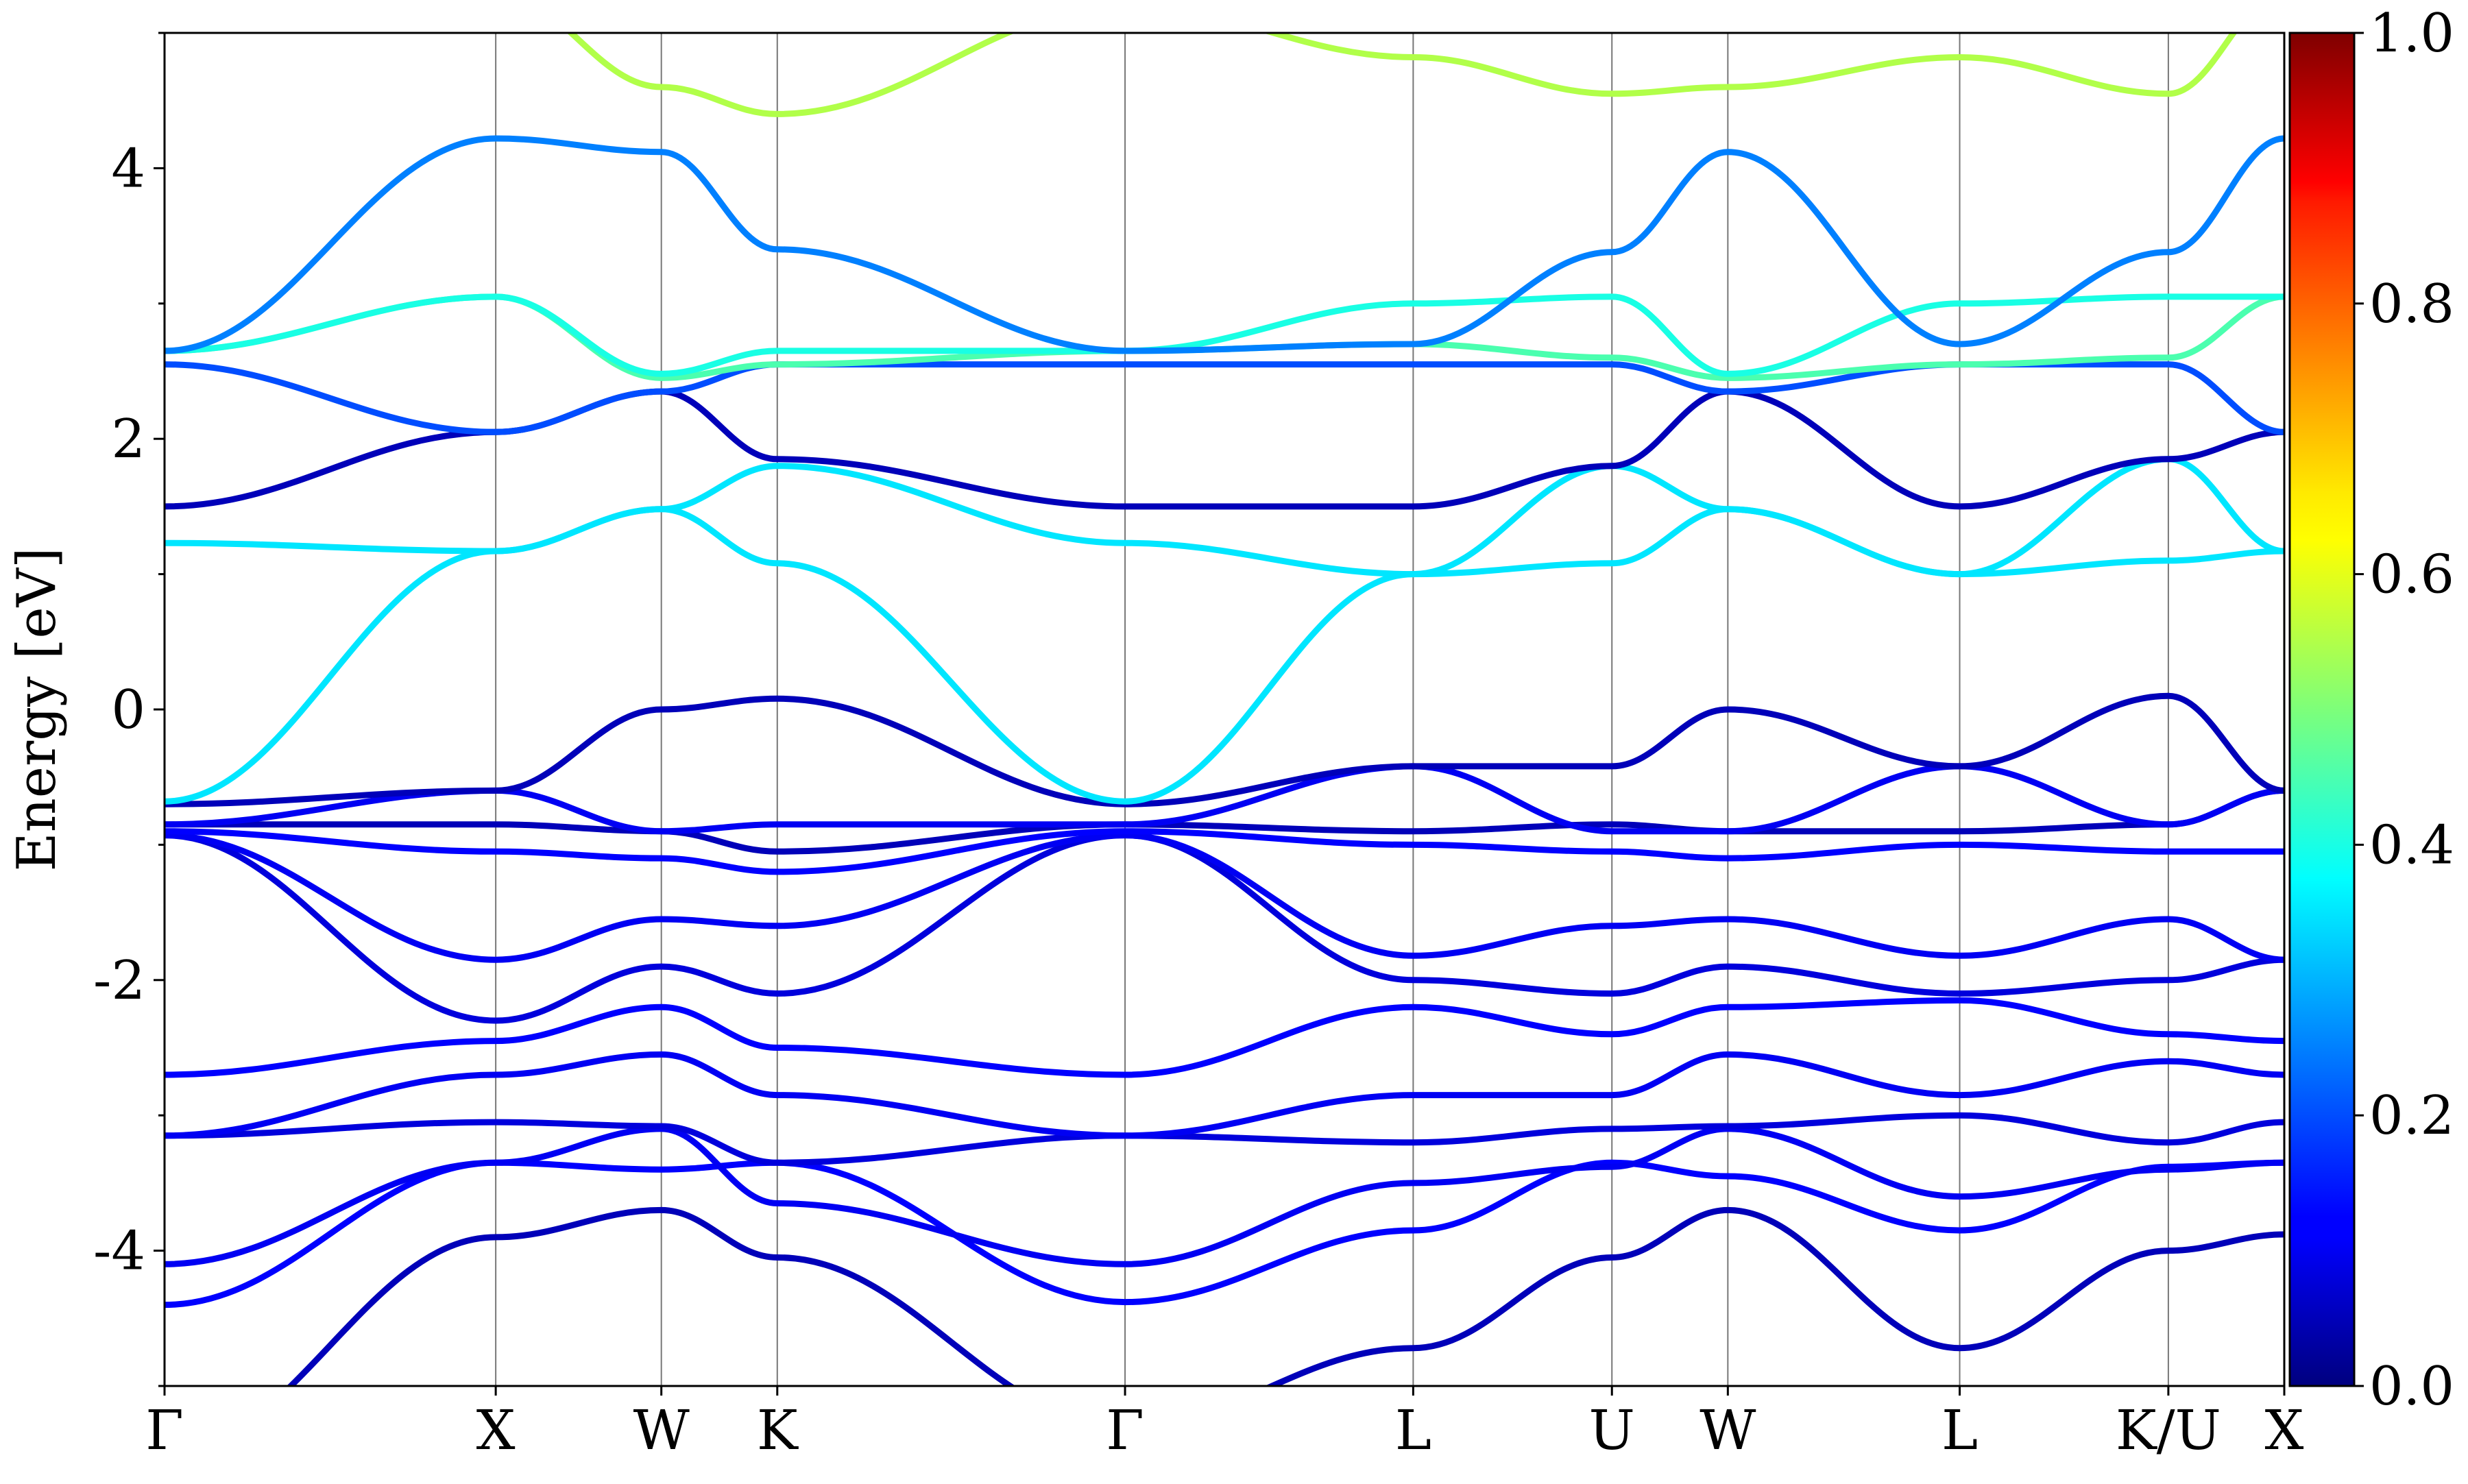  Describe the element at coordinates (2411, 304) in the screenshot. I see `colorbar-tick-label: 0.8` at that location.